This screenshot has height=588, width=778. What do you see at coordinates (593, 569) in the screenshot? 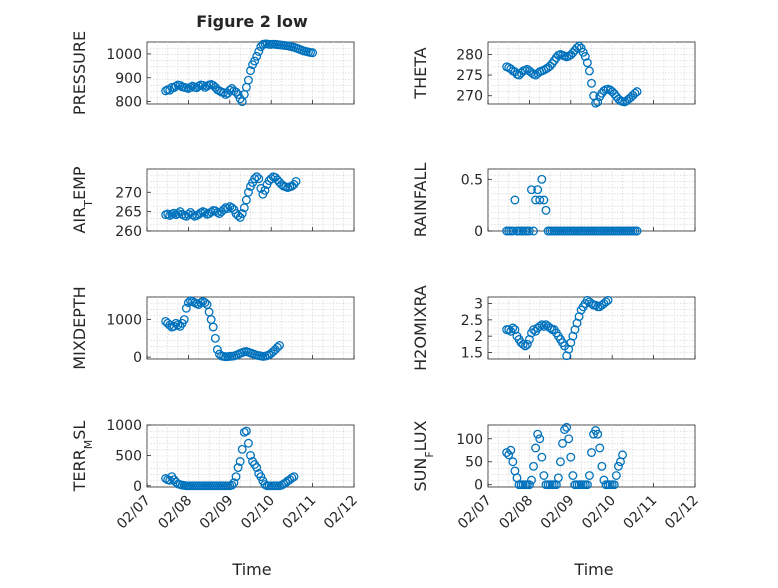
I see `x-axis-title-right: Time` at bounding box center [593, 569].